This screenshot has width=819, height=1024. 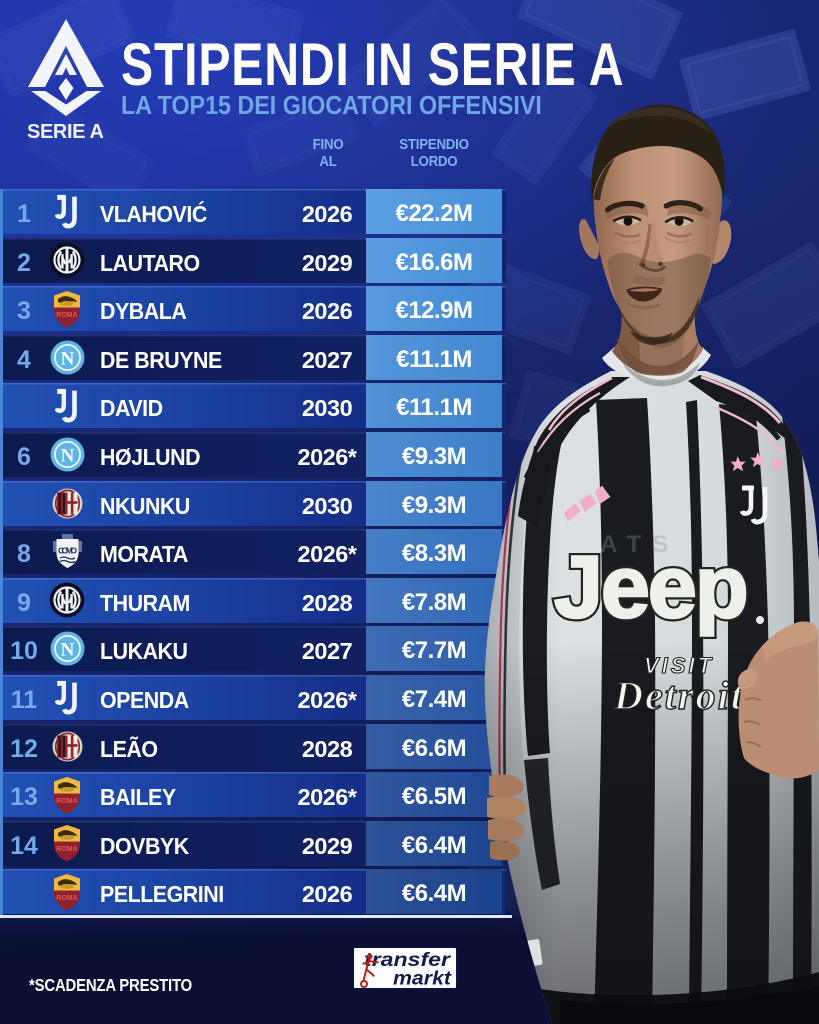 I want to click on svg-text: VISIT, so click(x=679, y=665).